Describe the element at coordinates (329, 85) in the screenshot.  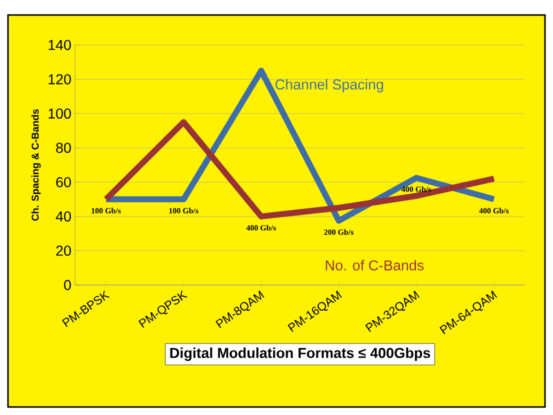
I see `series-label: Channel Spacing` at that location.